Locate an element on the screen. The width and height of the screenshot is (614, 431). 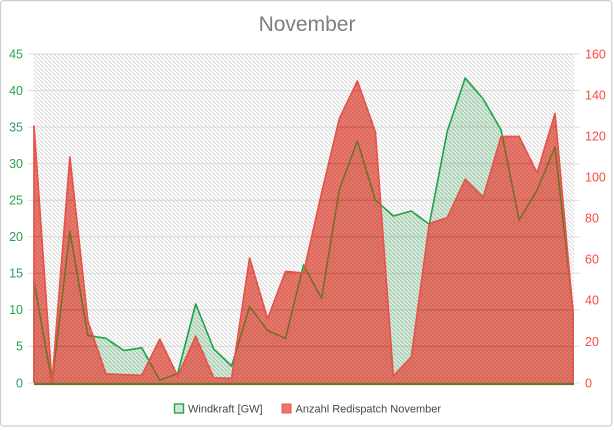
svg-text: 100 is located at coordinates (595, 178).